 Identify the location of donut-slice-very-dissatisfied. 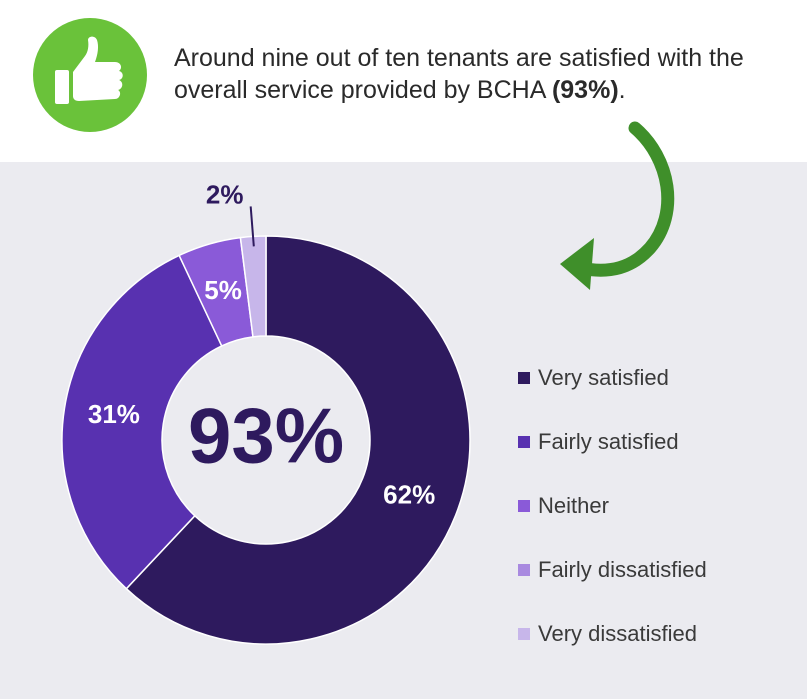
(253, 286).